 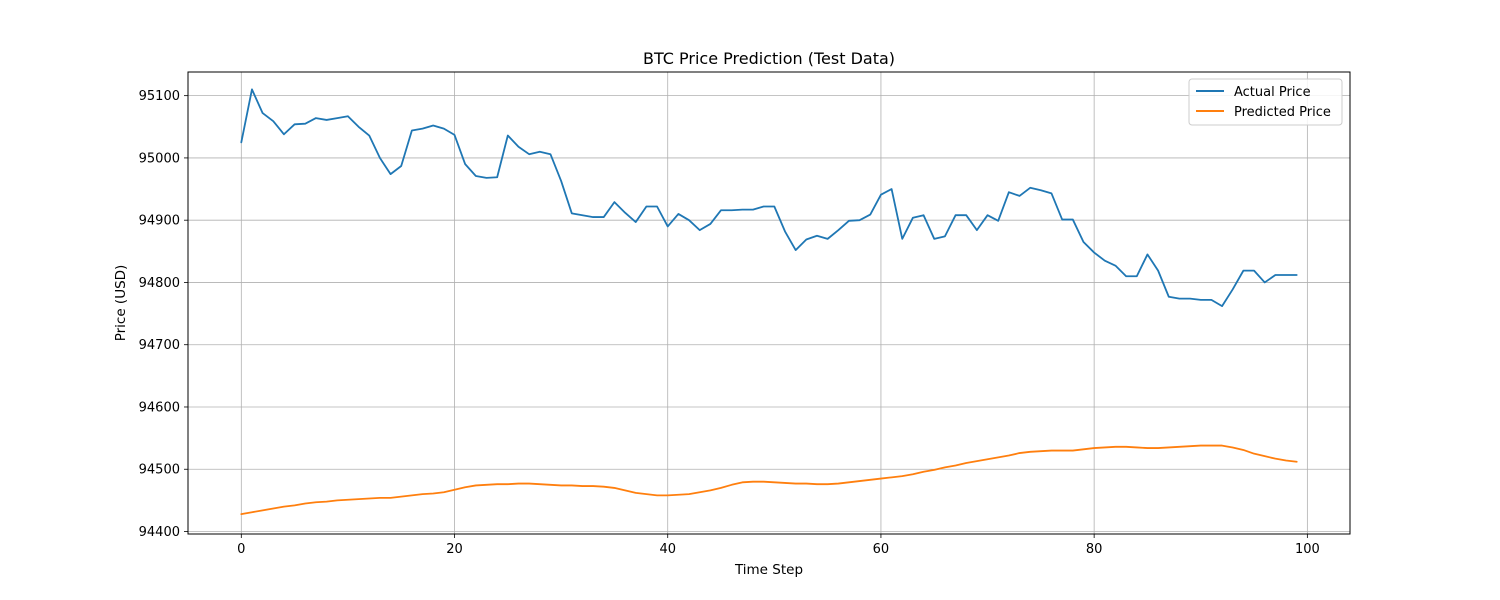 What do you see at coordinates (778, 545) in the screenshot?
I see `x-axis-ticks: 0 20 40 60 80 100` at bounding box center [778, 545].